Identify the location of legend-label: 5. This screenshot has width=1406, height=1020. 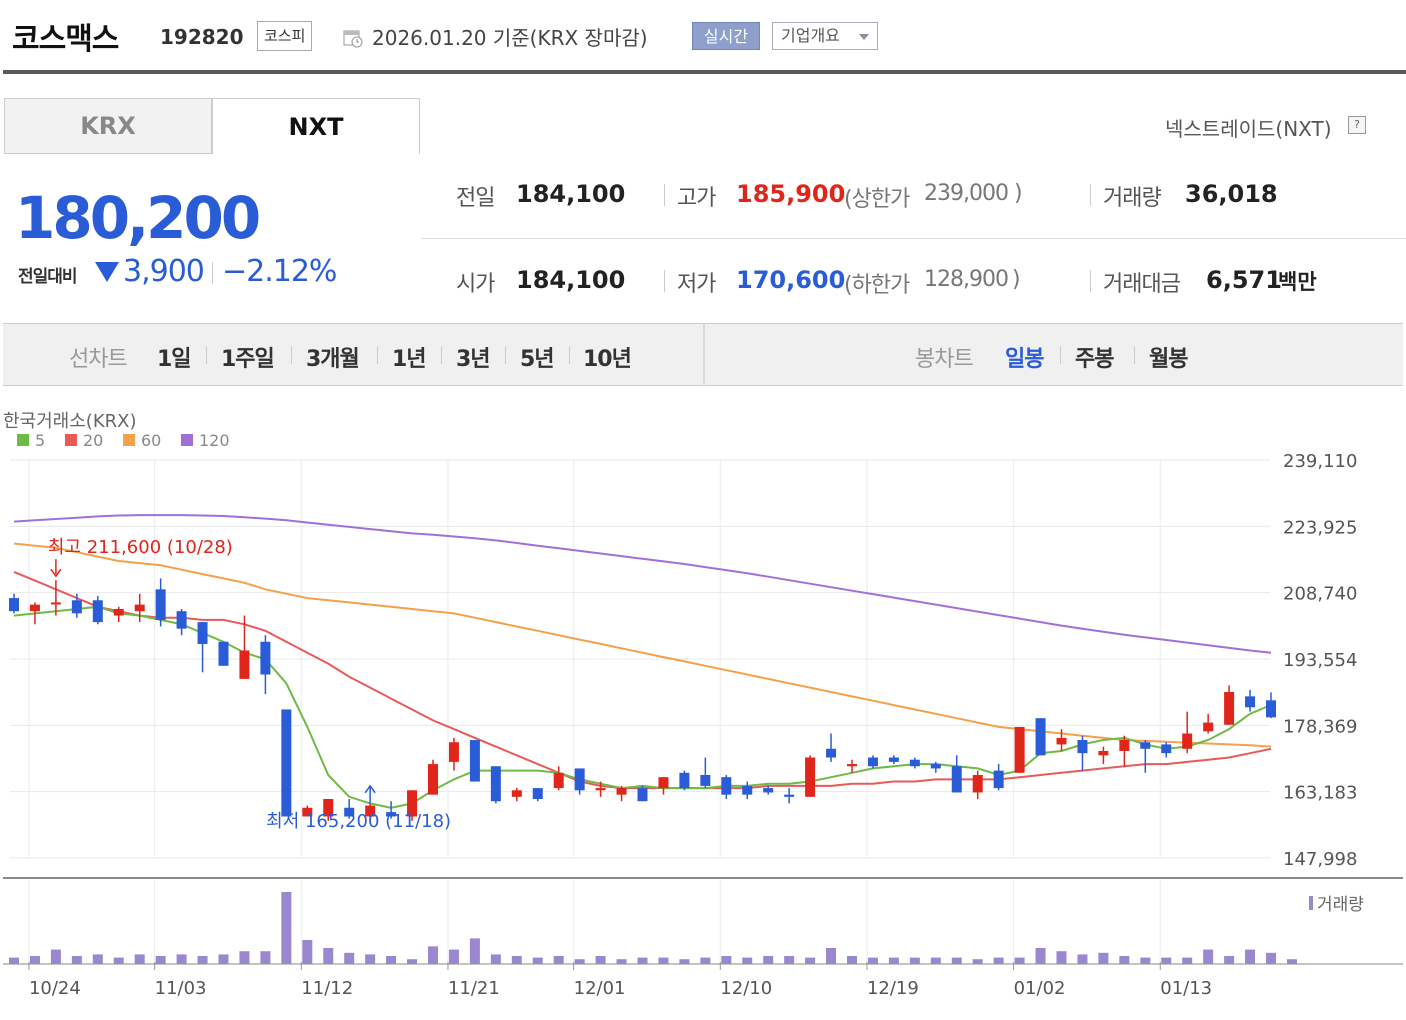
(40, 440).